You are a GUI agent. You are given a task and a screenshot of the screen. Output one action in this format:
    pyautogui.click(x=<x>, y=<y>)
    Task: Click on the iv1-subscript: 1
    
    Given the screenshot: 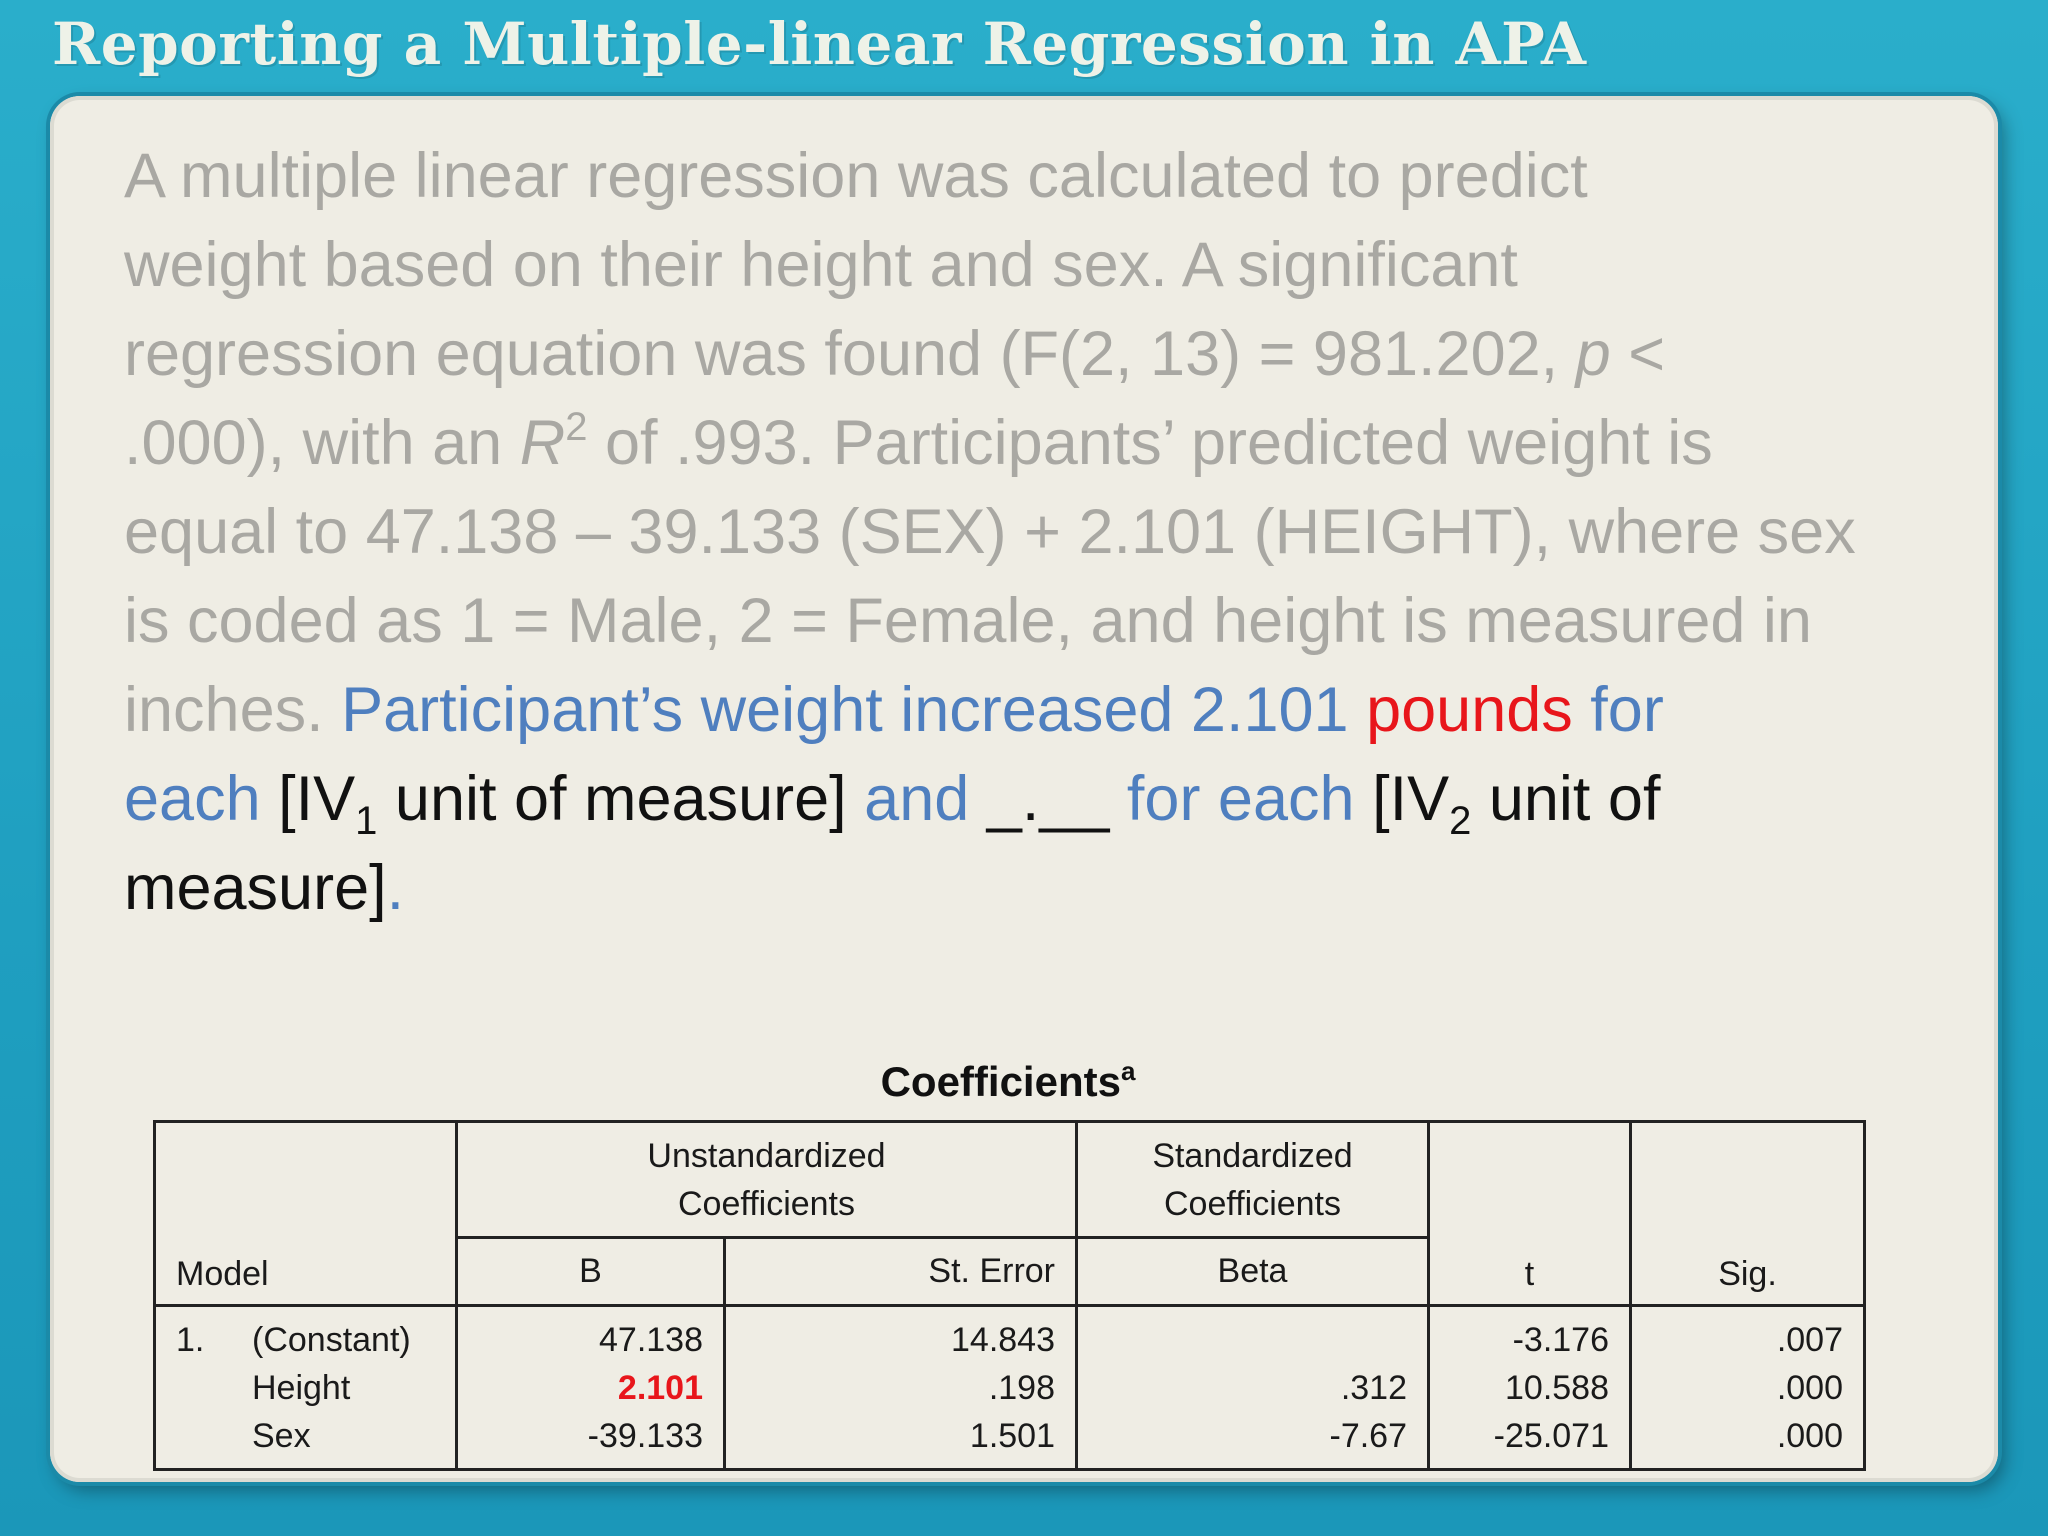 What is the action you would take?
    pyautogui.click(x=366, y=821)
    